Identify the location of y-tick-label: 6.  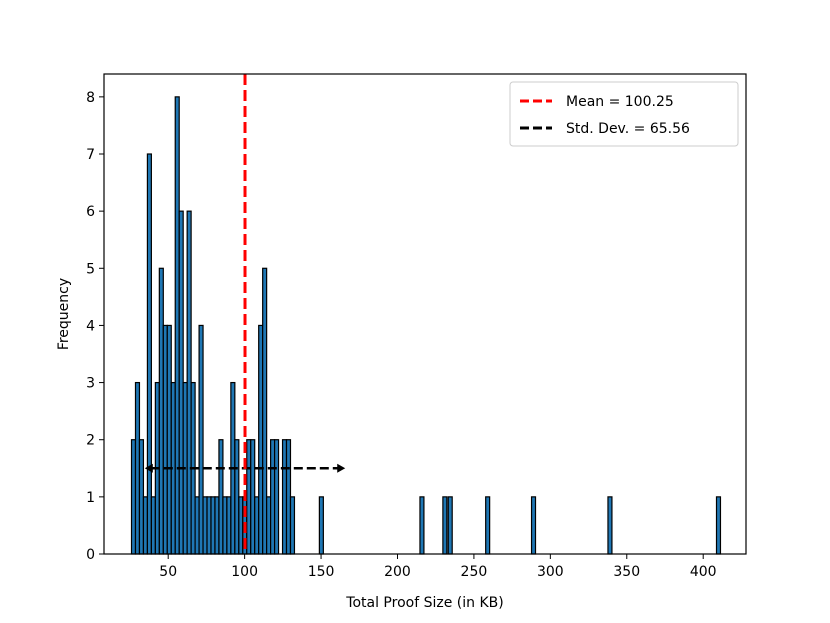
(90, 212).